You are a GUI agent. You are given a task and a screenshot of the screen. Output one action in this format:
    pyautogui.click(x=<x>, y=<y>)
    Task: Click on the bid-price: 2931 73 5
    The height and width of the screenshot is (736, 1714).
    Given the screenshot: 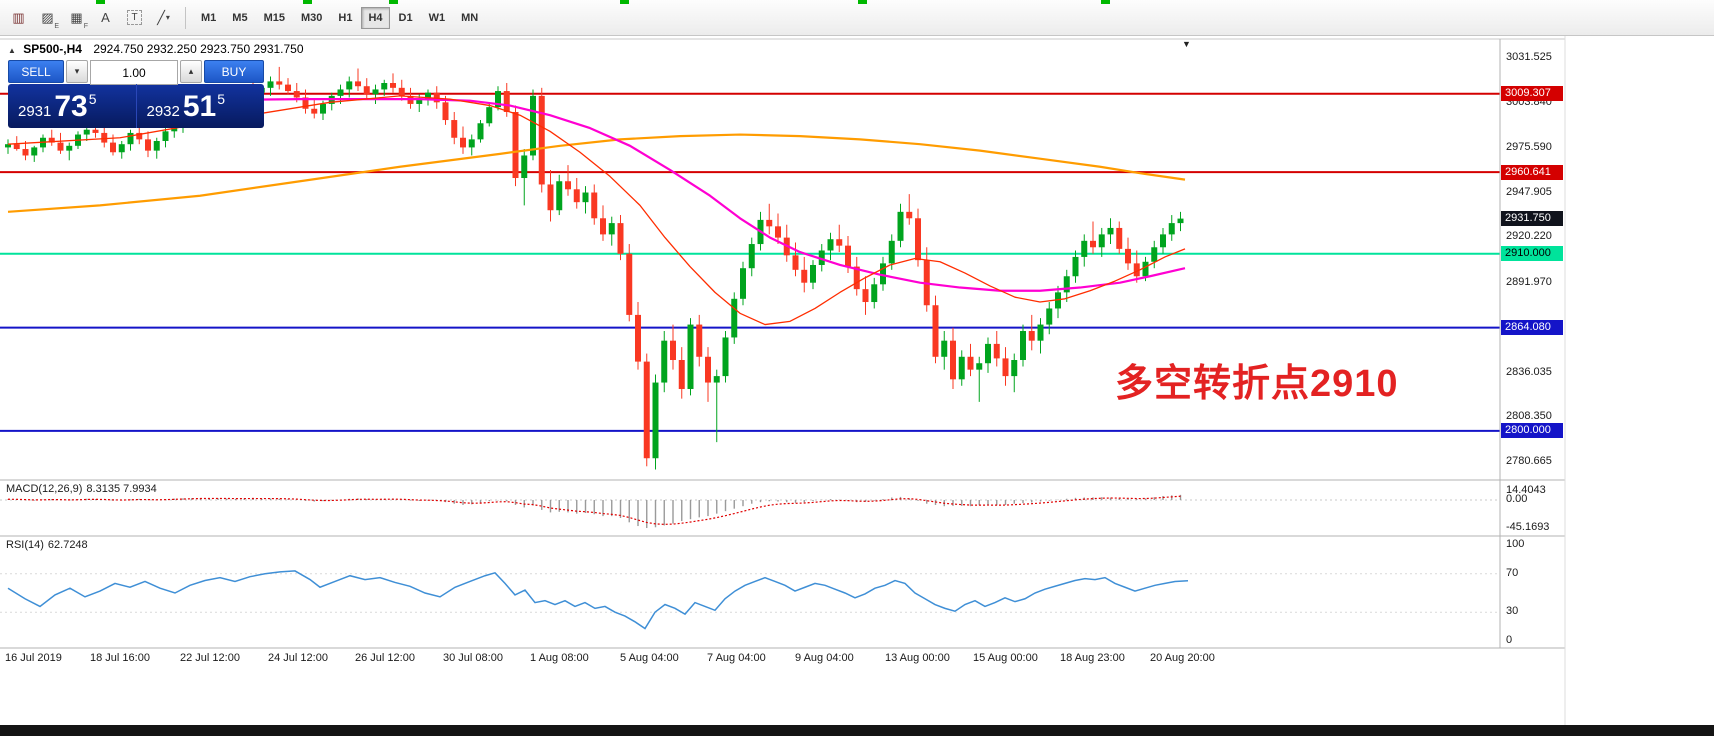 What is the action you would take?
    pyautogui.click(x=72, y=106)
    